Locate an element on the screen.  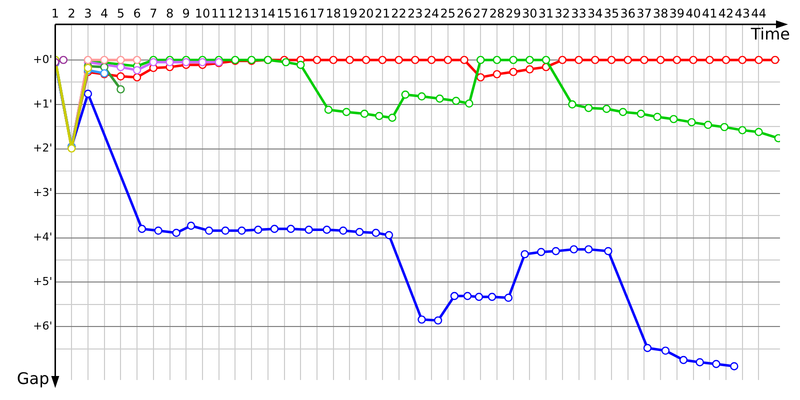
x-tick-label: 4 is located at coordinates (104, 13).